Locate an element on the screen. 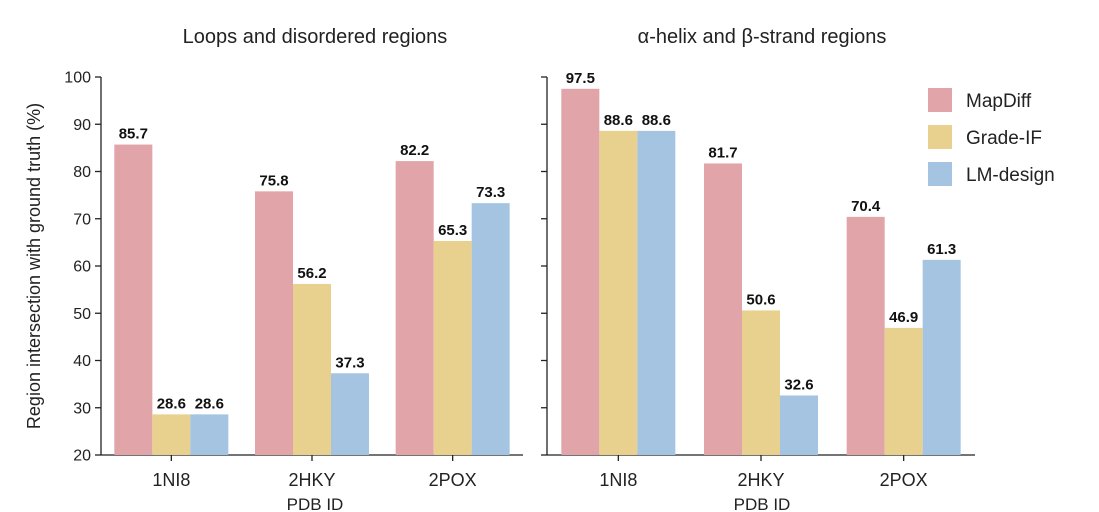  left-chart-title: Loops and disordered regions is located at coordinates (315, 37).